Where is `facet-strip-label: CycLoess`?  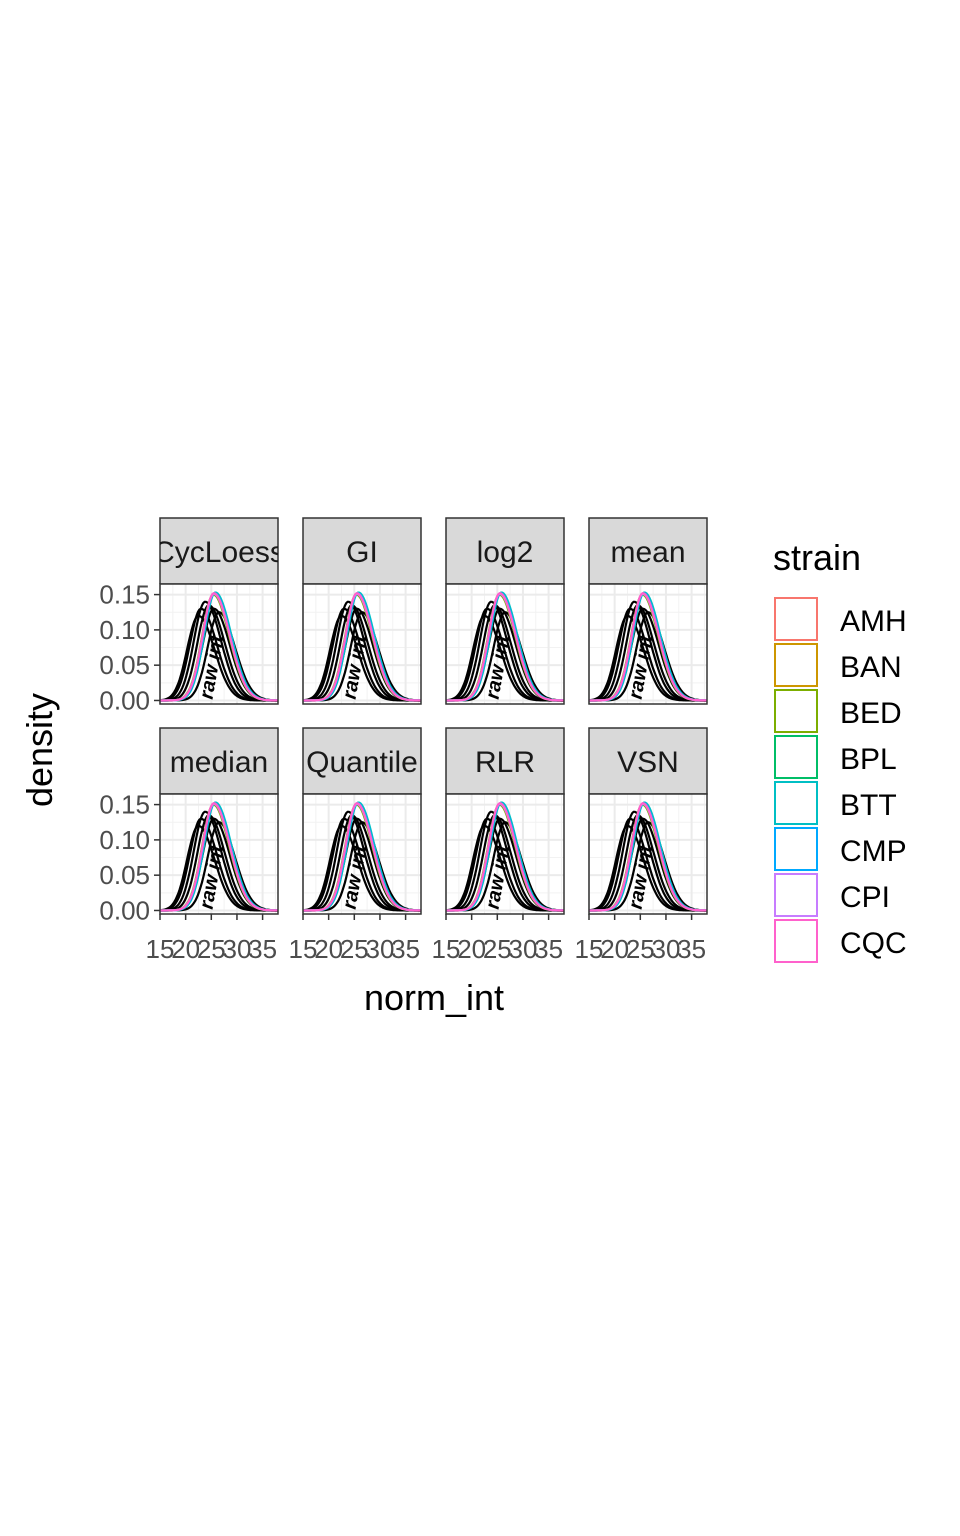 facet-strip-label: CycLoess is located at coordinates (219, 552).